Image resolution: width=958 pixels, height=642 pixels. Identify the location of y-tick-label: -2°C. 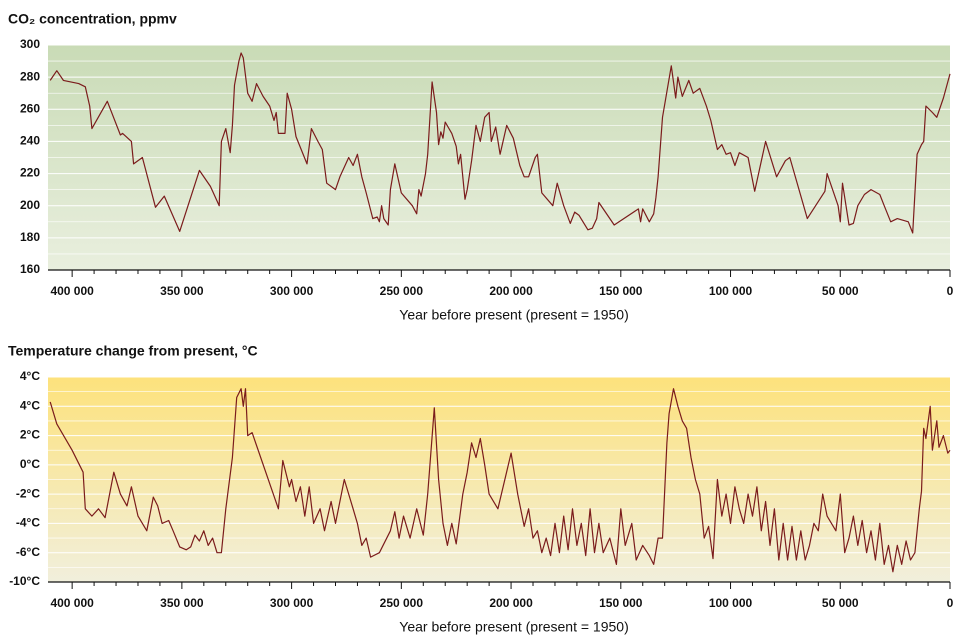
(28, 493).